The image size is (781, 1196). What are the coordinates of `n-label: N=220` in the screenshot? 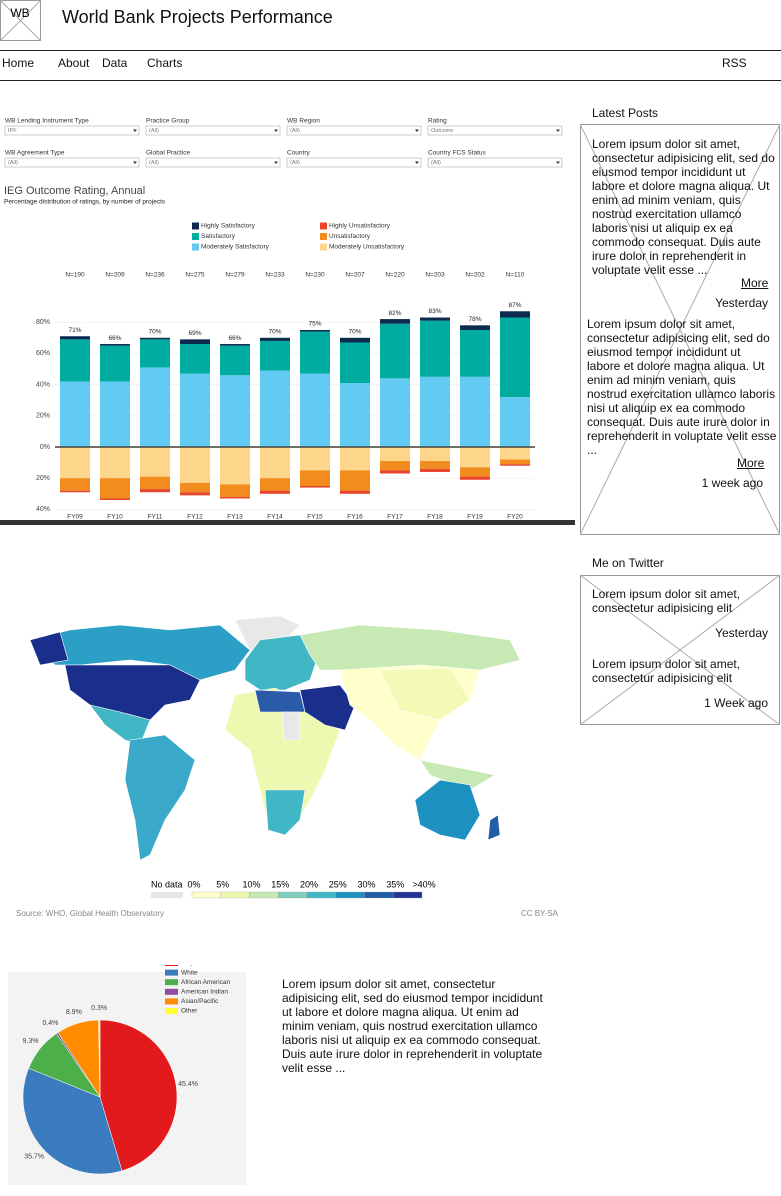 It's located at (395, 275).